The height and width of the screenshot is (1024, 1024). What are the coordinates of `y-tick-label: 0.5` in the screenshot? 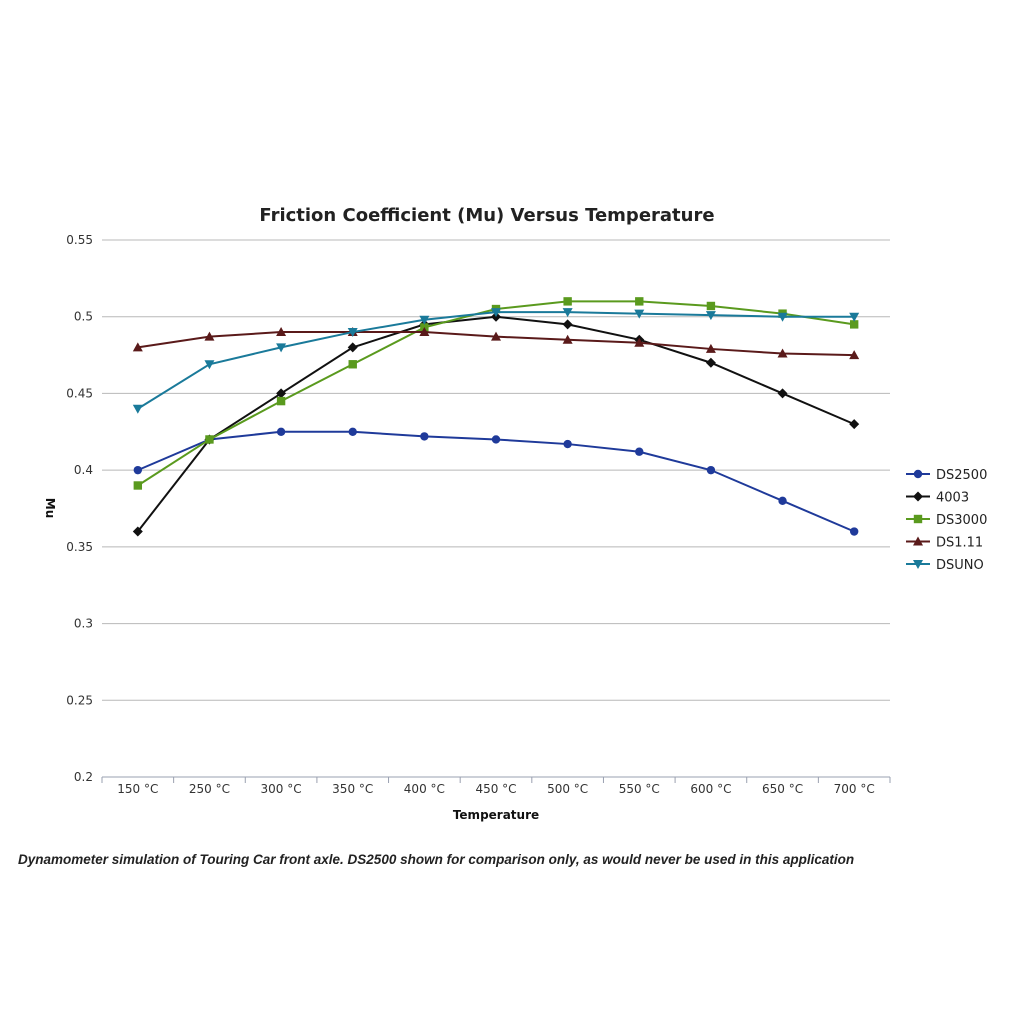 It's located at (83, 317).